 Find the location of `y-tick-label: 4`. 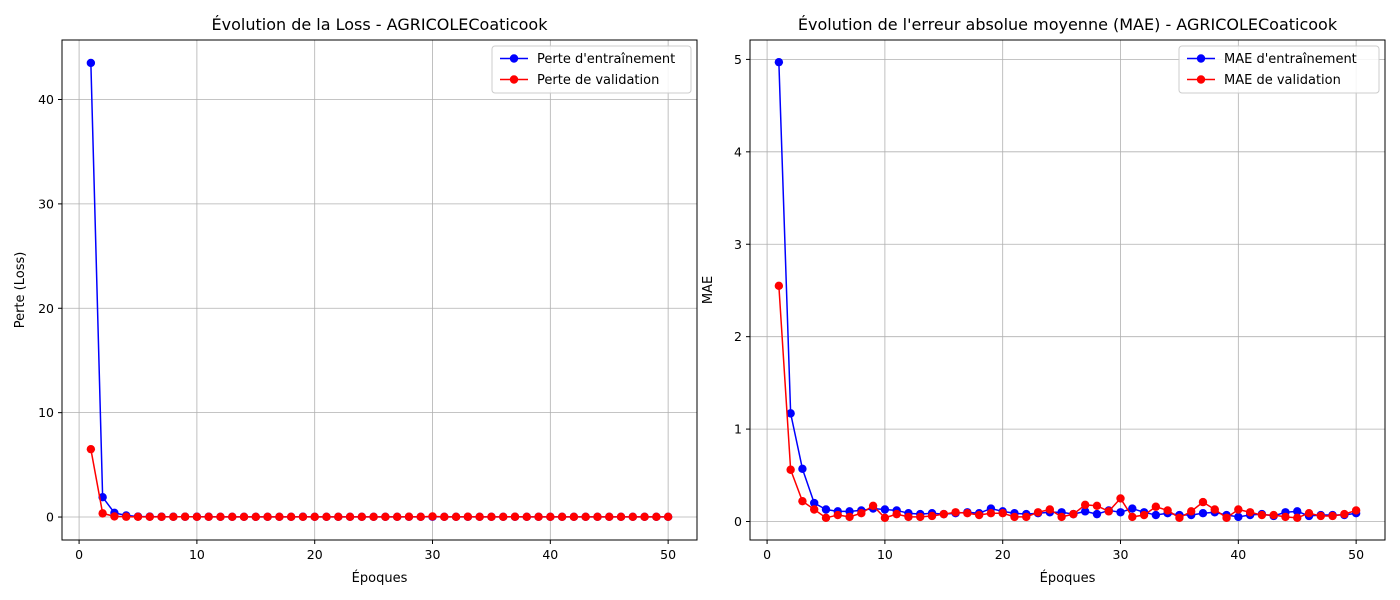

y-tick-label: 4 is located at coordinates (738, 151).